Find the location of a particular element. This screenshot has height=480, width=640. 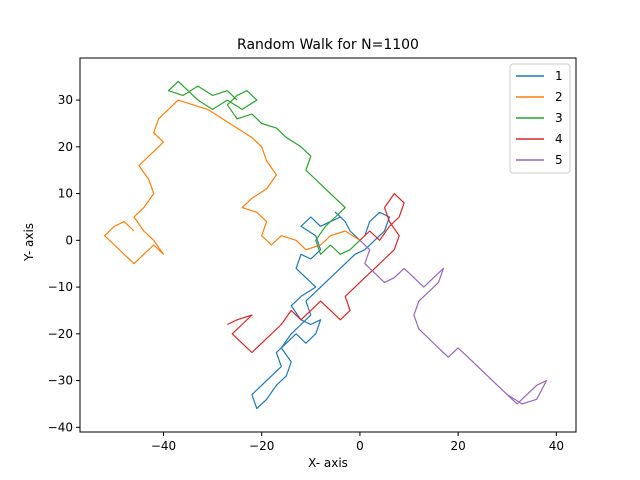

legend: 1 2 3 4 5 is located at coordinates (540, 118).